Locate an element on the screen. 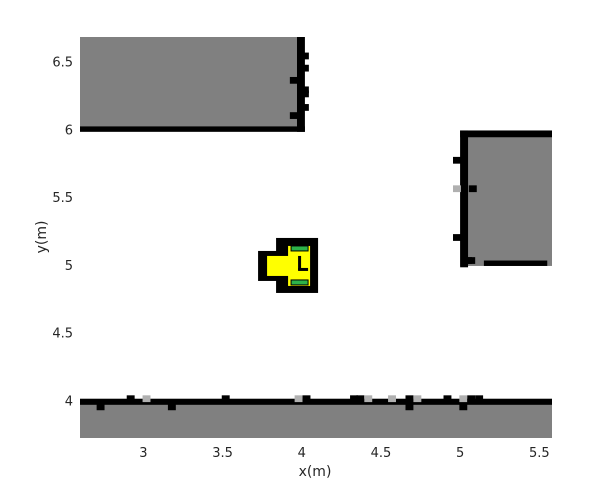 The height and width of the screenshot is (493, 610). robot is located at coordinates (288, 265).